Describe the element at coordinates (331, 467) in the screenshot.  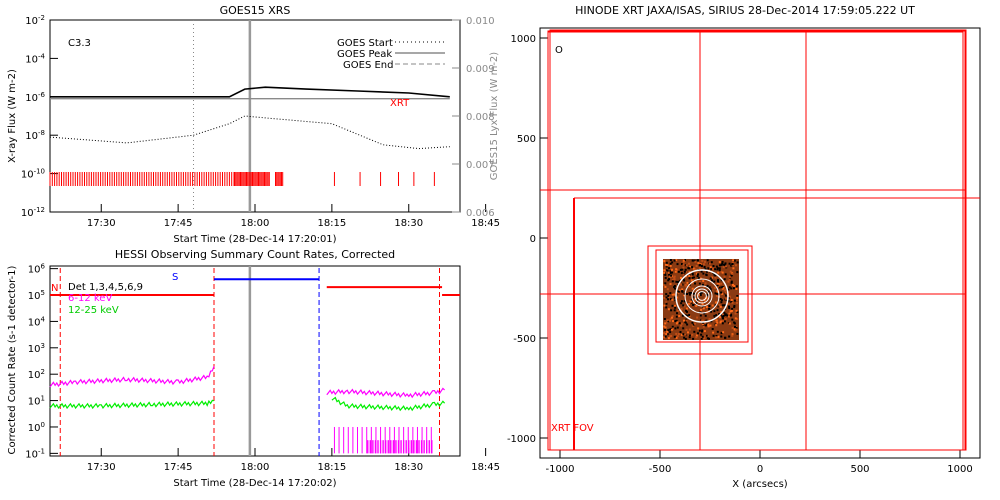
I see `hessi-xtick-label: 18:15` at that location.